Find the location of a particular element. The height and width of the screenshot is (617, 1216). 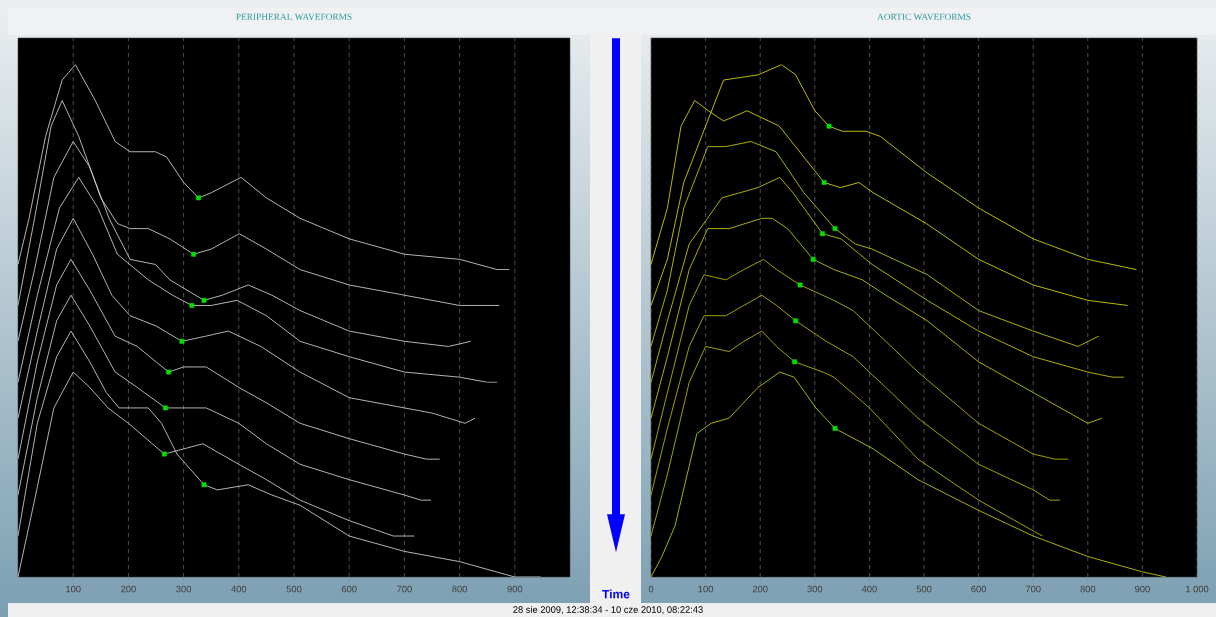

chart-title: AORTIC WAVEFORMS is located at coordinates (924, 16).